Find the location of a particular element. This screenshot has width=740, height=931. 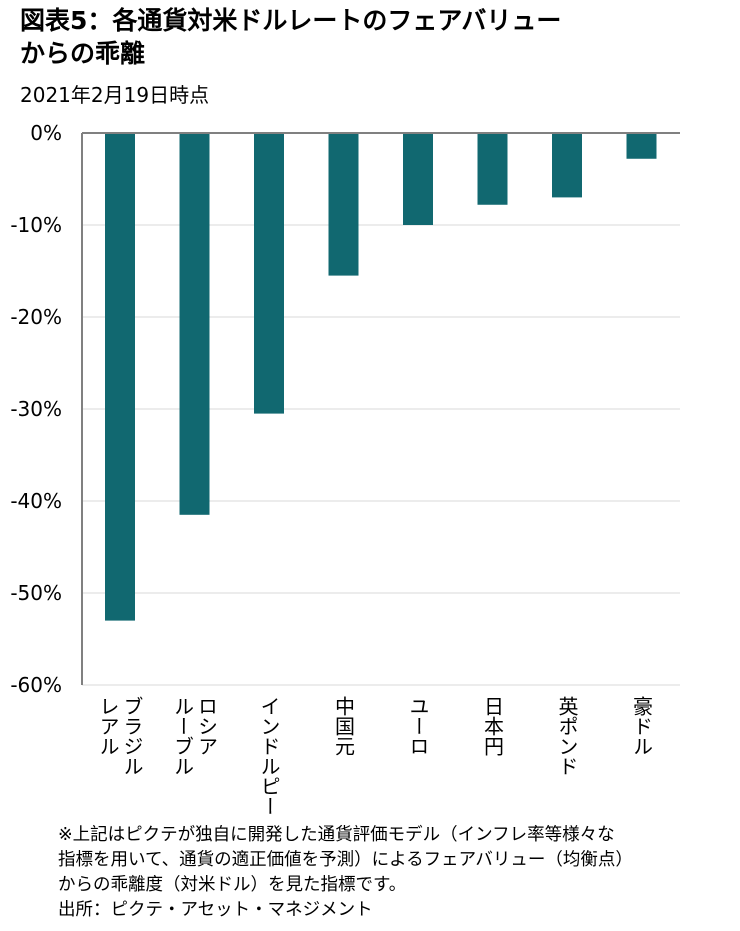

x-category-label-line: ロシア is located at coordinates (206, 726).